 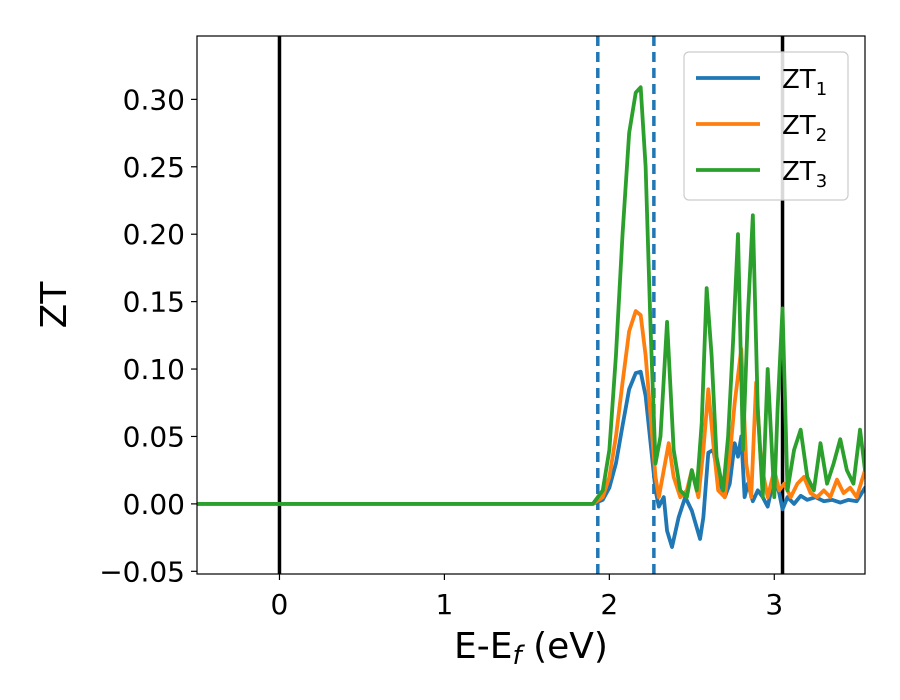 I want to click on x-axis: 0 1 2 3, so click(x=527, y=597).